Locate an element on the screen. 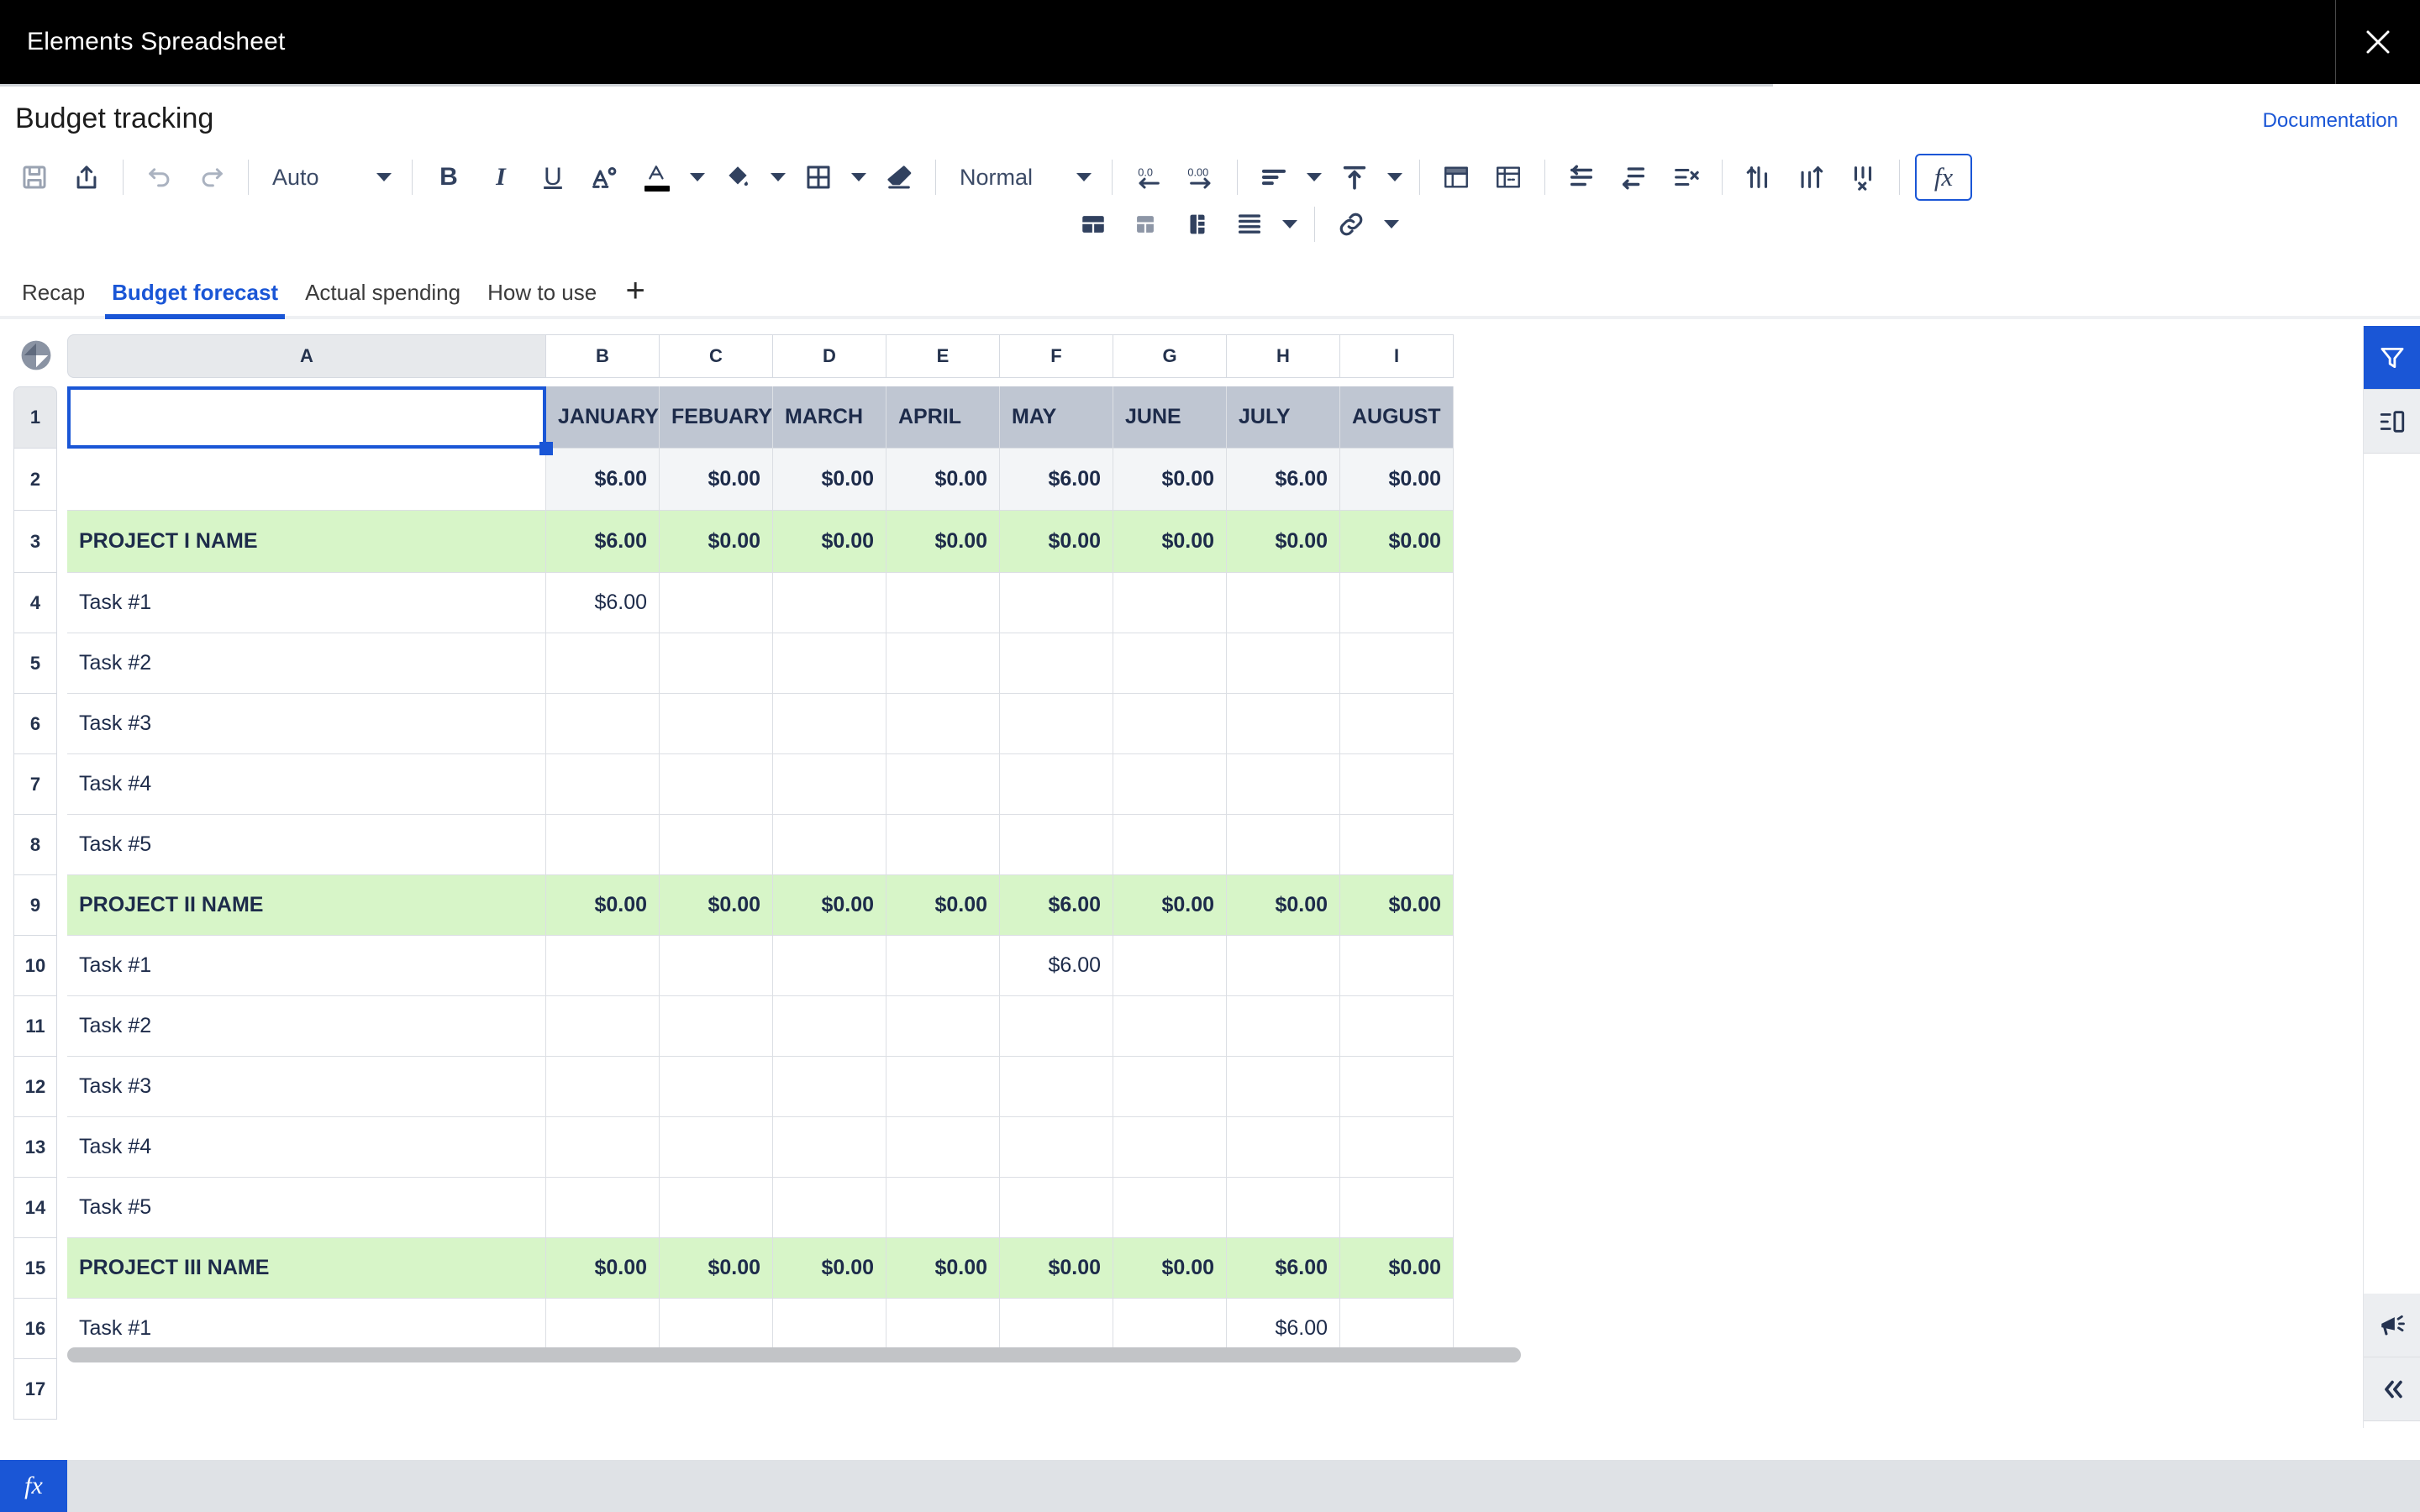 The image size is (2420, 1512). italic-button: I is located at coordinates (501, 177).